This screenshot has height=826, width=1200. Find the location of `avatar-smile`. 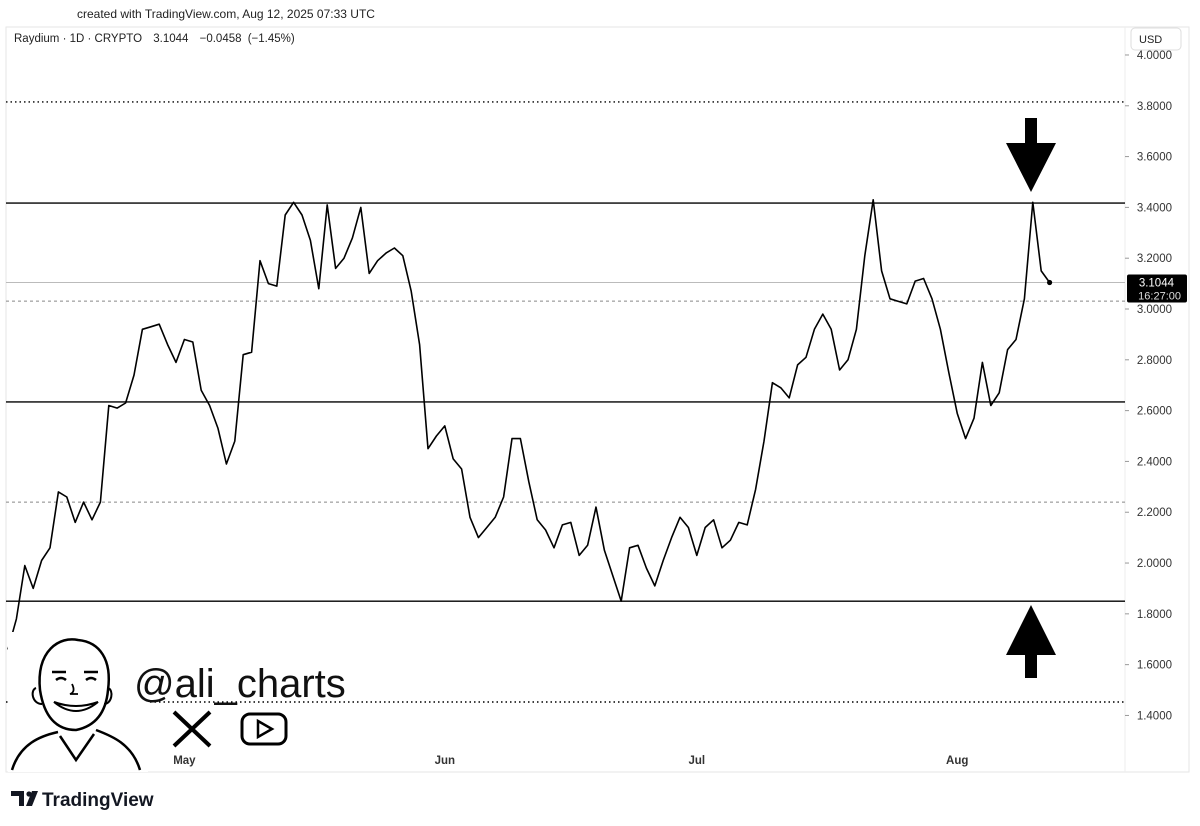

avatar-smile is located at coordinates (76, 706).